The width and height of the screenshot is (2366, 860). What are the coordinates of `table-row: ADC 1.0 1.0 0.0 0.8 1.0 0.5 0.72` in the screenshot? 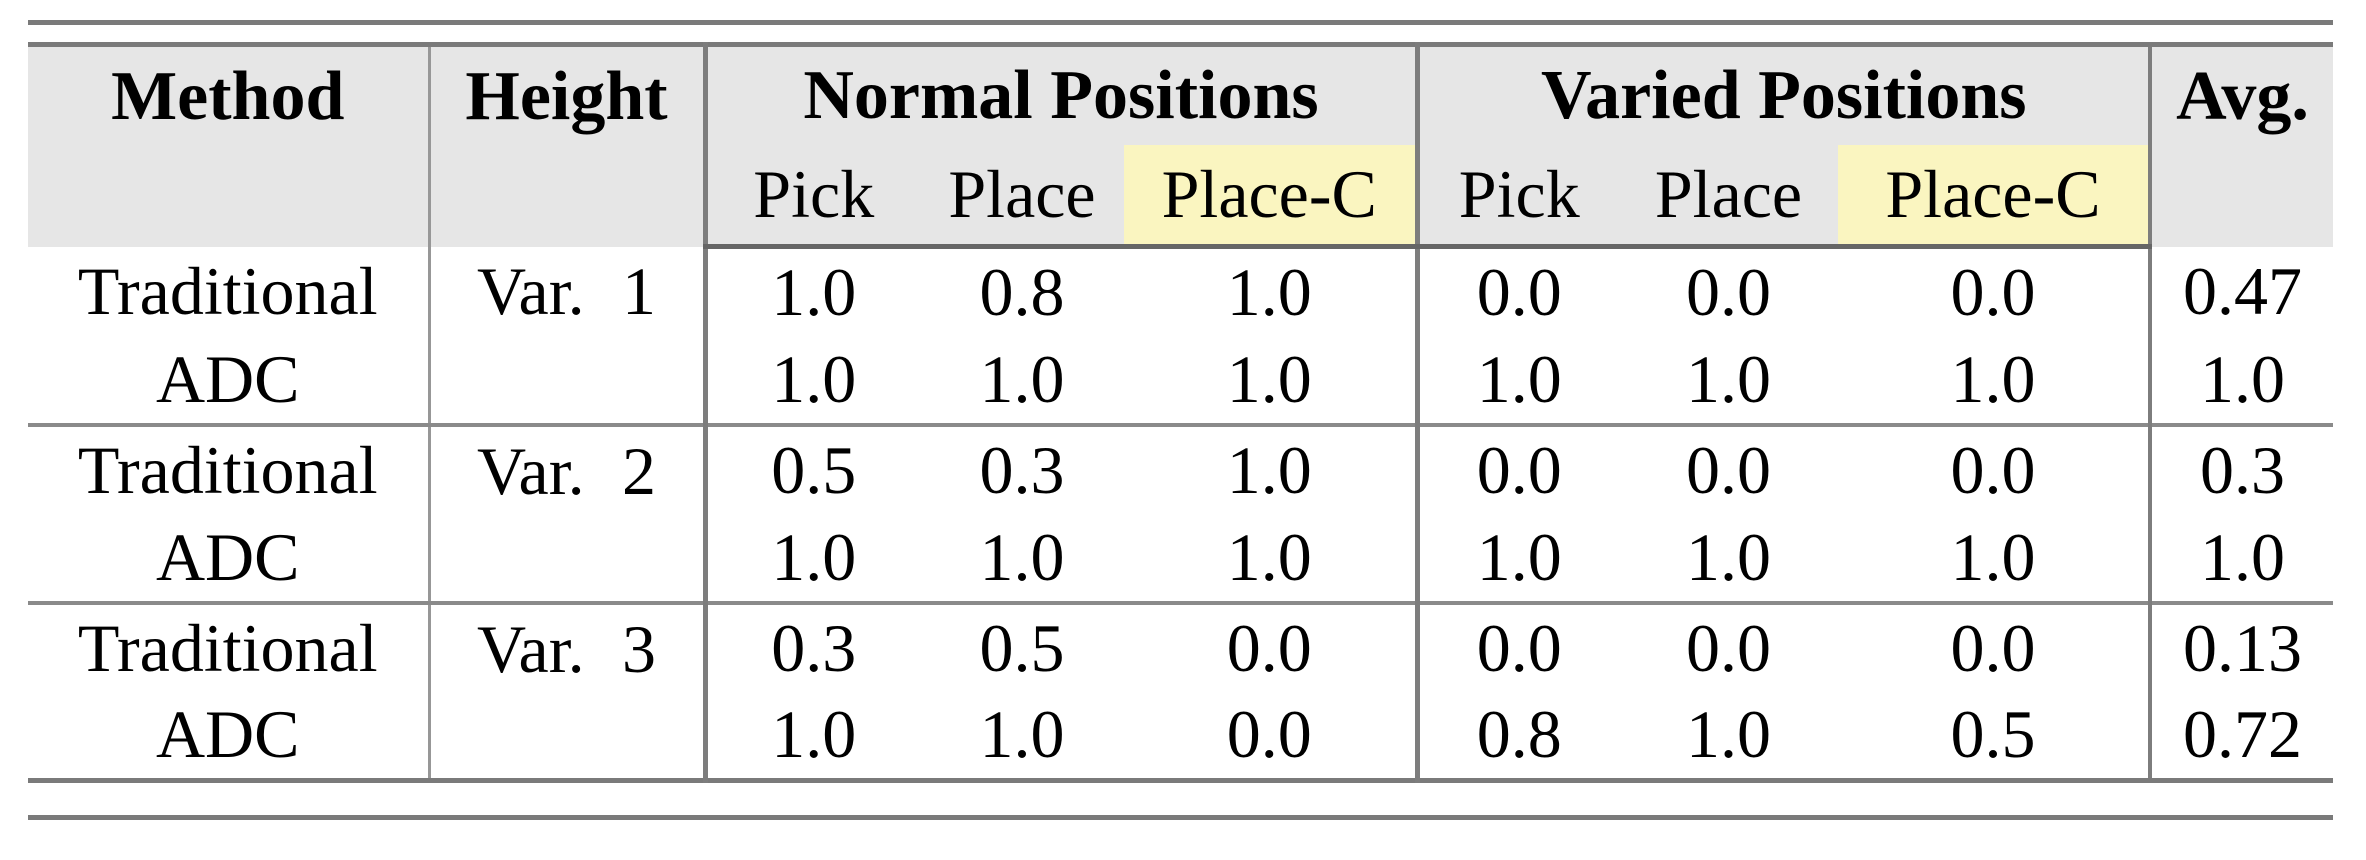 It's located at (1180, 736).